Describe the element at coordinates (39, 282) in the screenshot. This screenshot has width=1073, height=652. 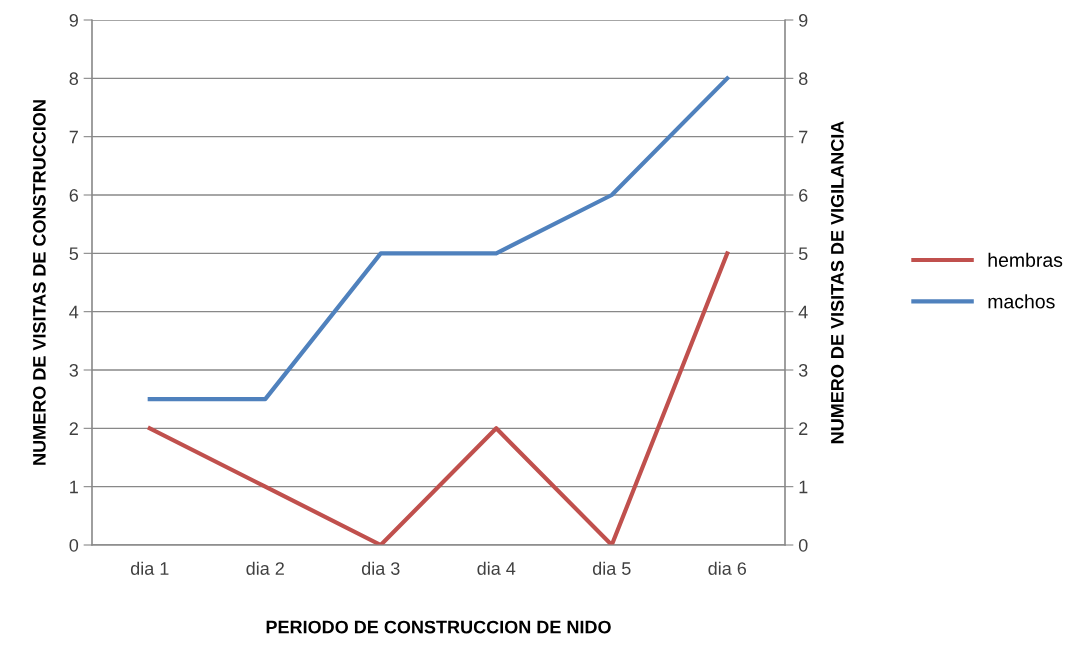
I see `y-axis-title: NUMERO DE VISITAS DE CONSTRUCCION` at that location.